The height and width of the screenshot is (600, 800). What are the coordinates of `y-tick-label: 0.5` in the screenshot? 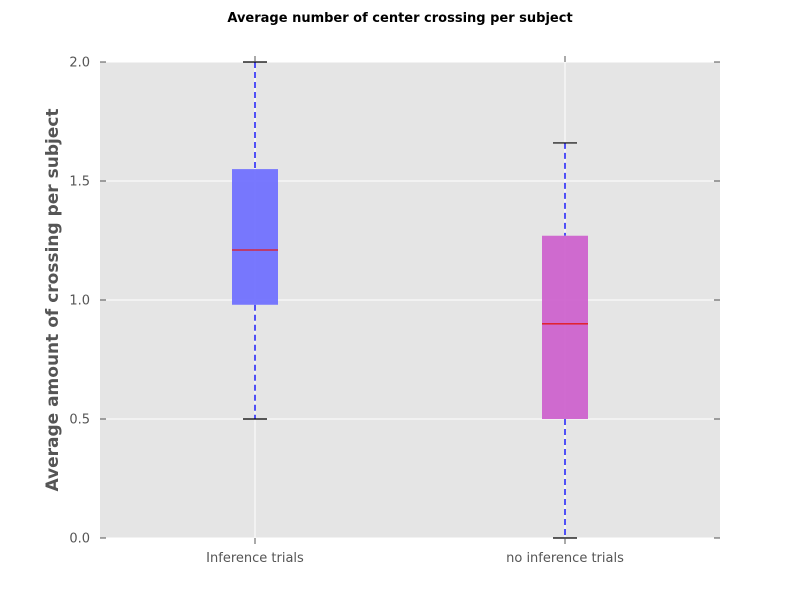 It's located at (79, 420).